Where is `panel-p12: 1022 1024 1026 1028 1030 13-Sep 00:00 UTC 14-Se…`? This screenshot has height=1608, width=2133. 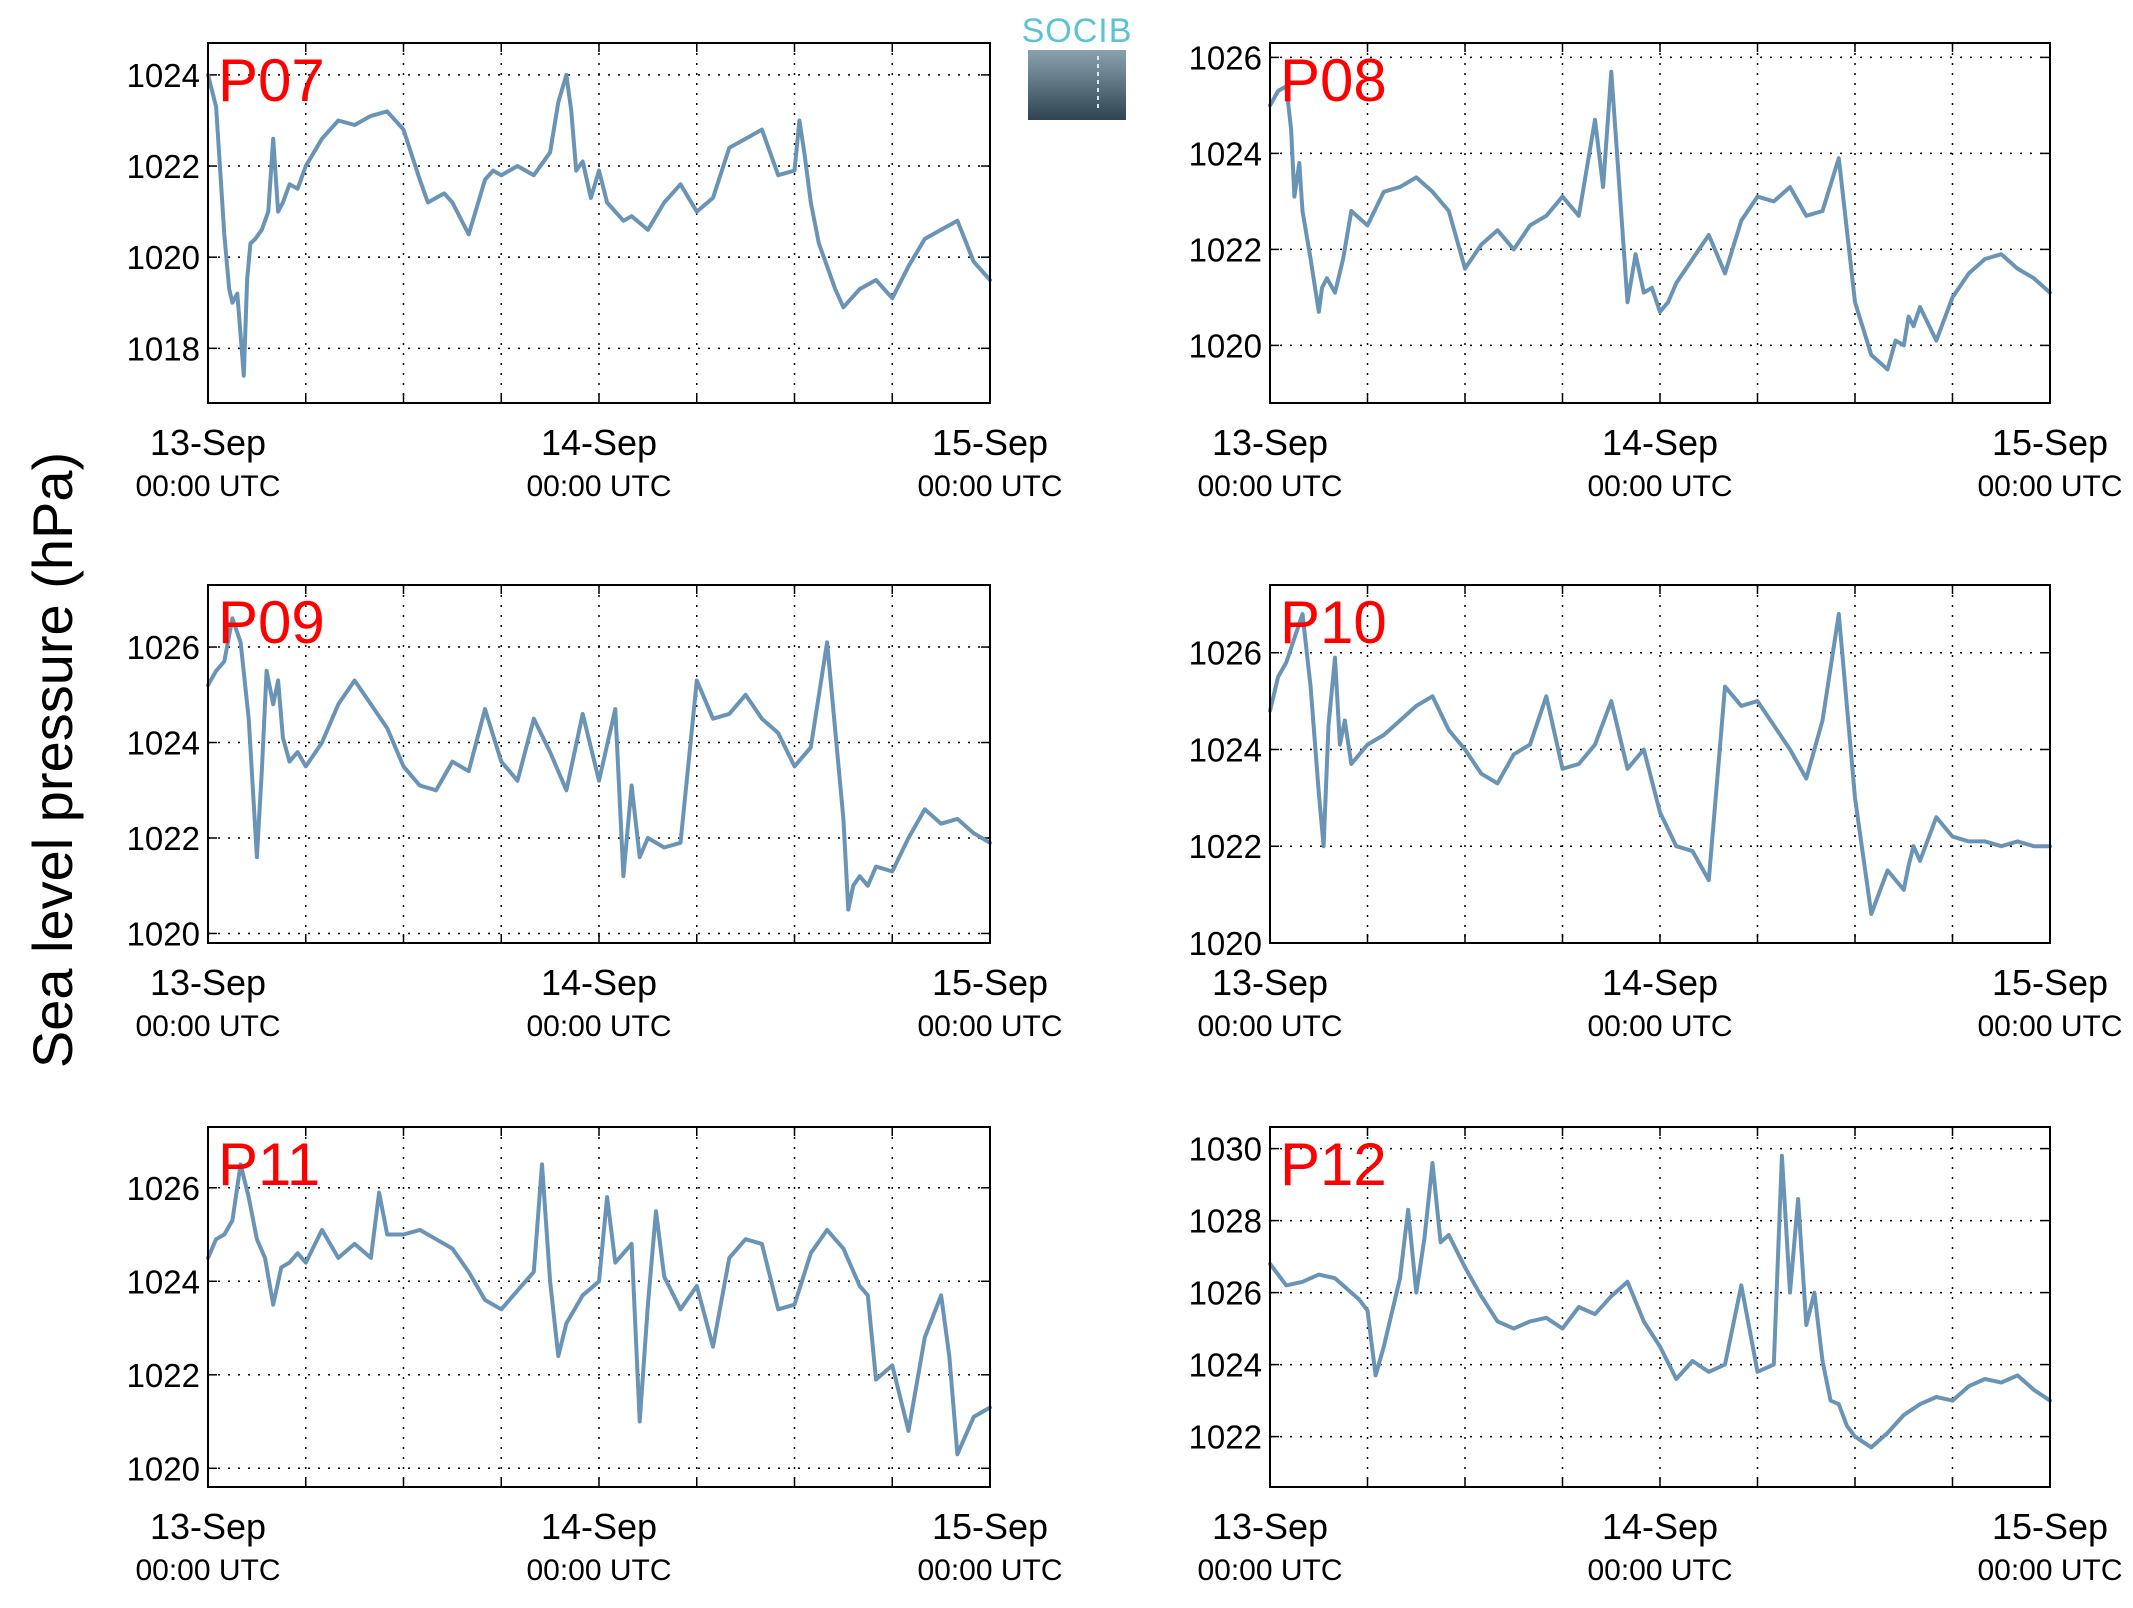
panel-p12: 1022 1024 1026 1028 1030 13-Sep 00:00 UTC 14-Se… is located at coordinates (1656, 1356).